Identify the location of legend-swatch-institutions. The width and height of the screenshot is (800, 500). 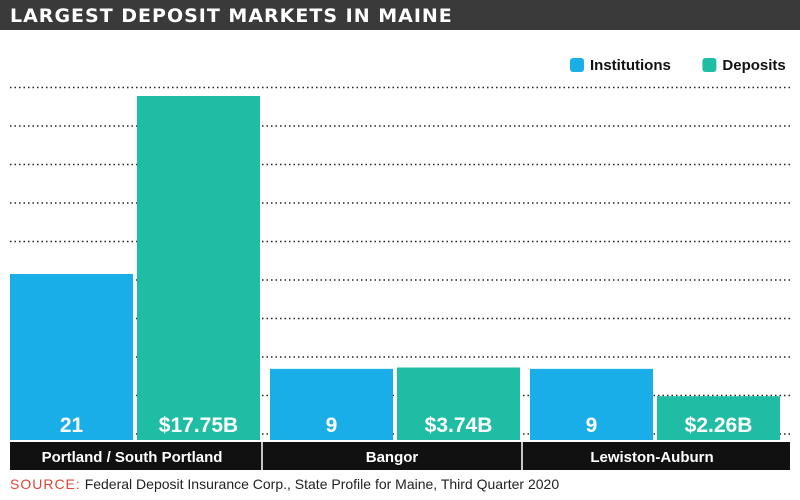
(577, 65).